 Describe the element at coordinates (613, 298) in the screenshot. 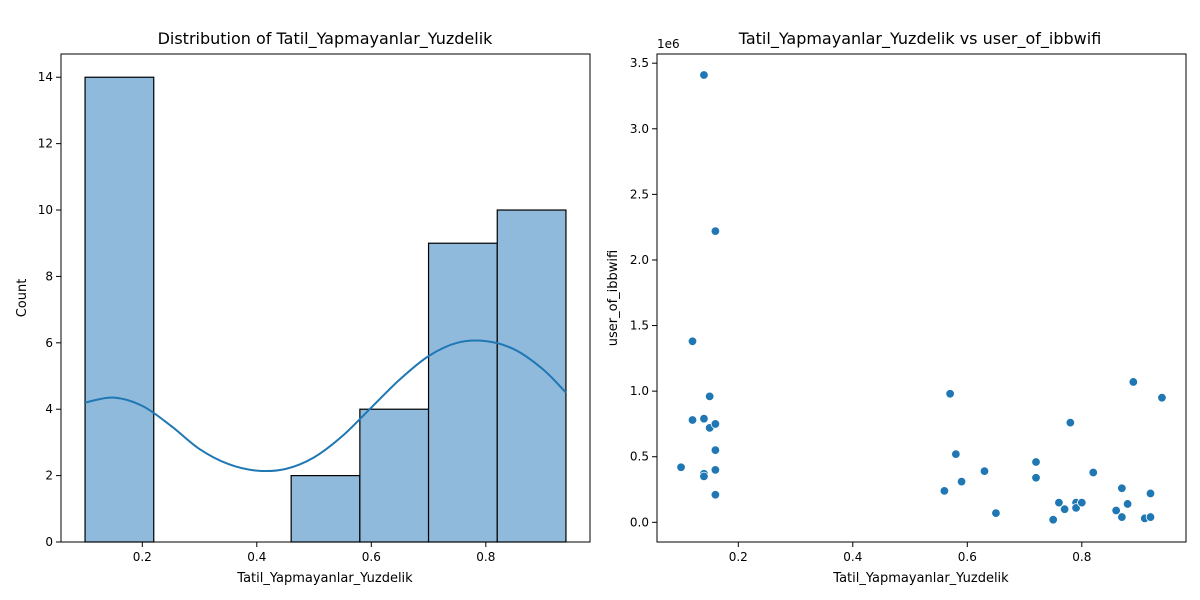

I see `scatter-y-axis-label: user_of_ibbwifi` at that location.